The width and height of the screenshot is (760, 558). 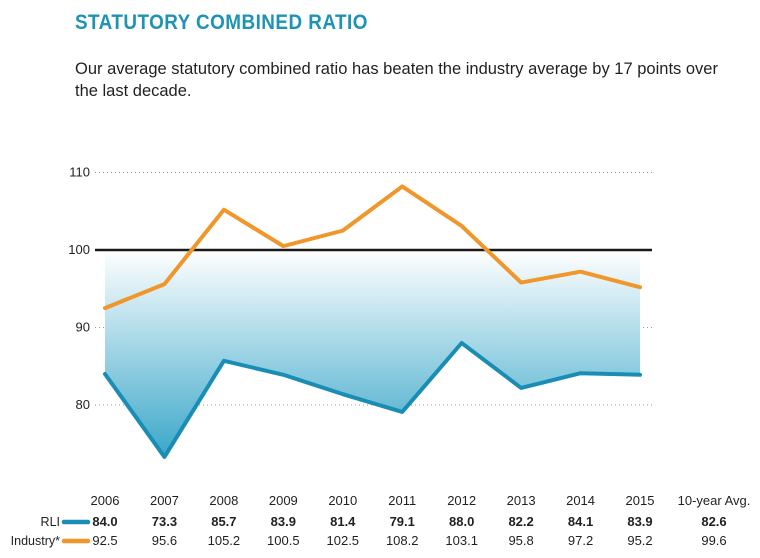 I want to click on x-tick-label: 2007, so click(x=164, y=500).